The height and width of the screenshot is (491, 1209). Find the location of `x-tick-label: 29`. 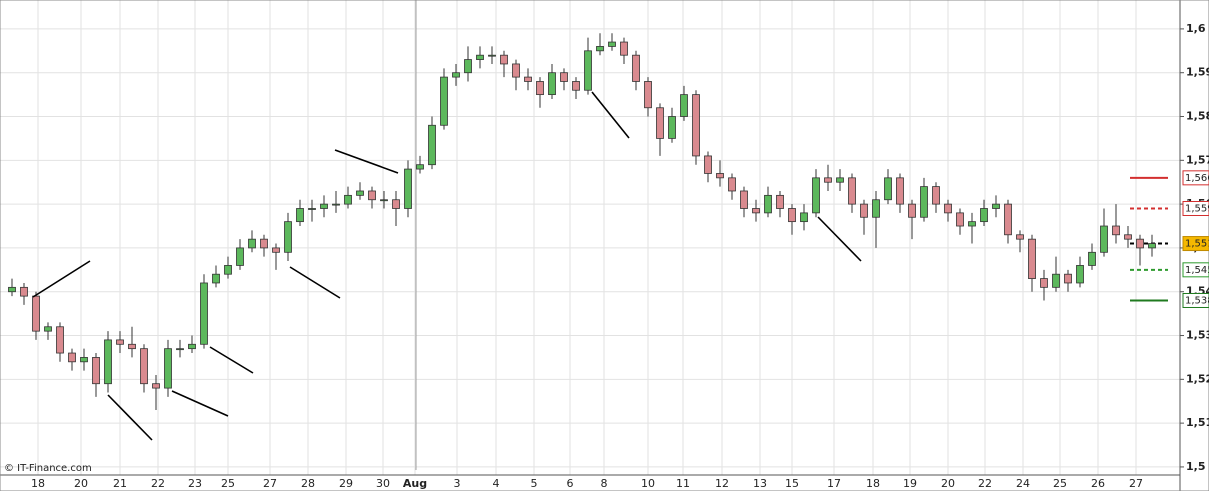

x-tick-label: 29 is located at coordinates (346, 483).